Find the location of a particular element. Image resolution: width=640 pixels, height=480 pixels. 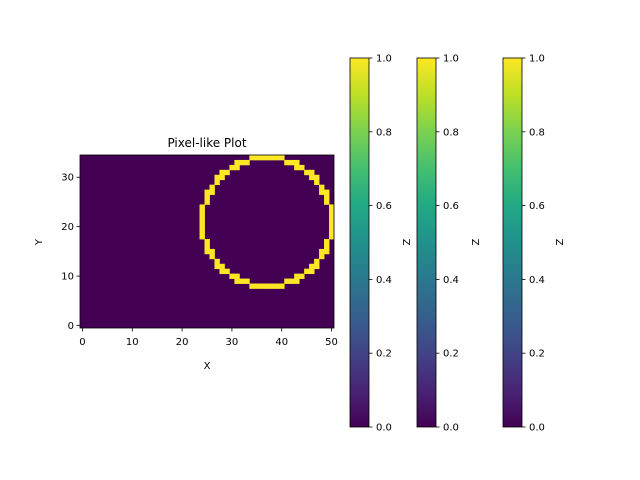

colorbar-tick-label: 0.8 is located at coordinates (537, 132).